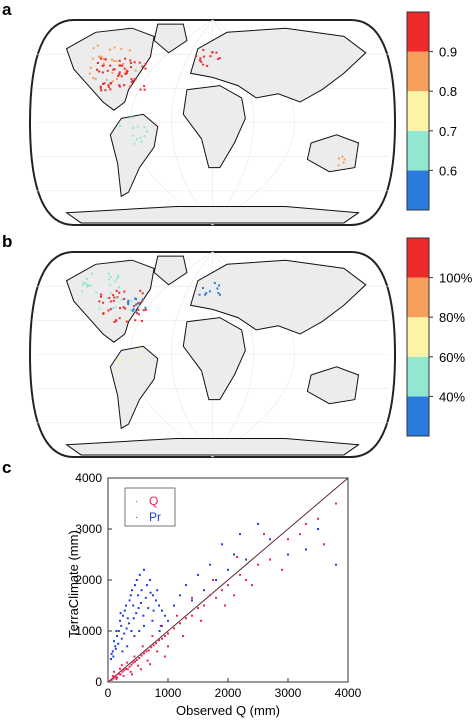  What do you see at coordinates (88, 529) in the screenshot?
I see `y-tick-label: 3000` at bounding box center [88, 529].